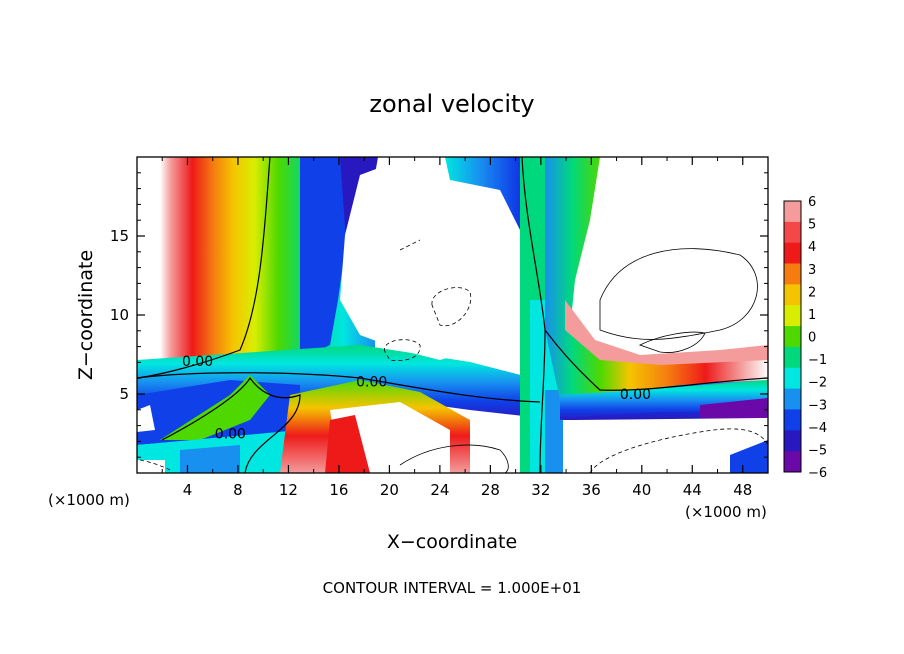 This screenshot has height=654, width=904. Describe the element at coordinates (389, 490) in the screenshot. I see `x-tick-label: 20` at that location.